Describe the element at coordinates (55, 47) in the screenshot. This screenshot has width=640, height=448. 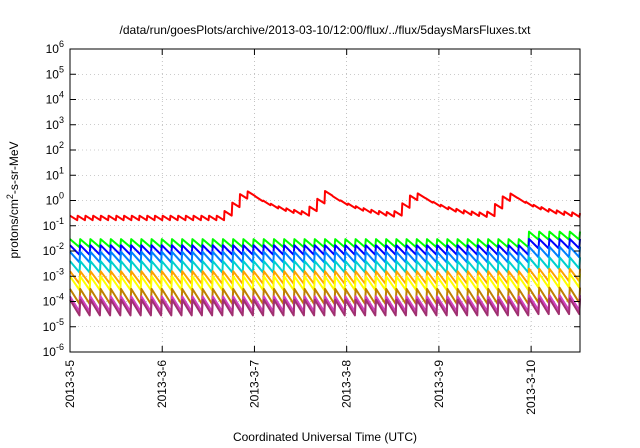
I see `y-tick-label: 10⁶` at that location.